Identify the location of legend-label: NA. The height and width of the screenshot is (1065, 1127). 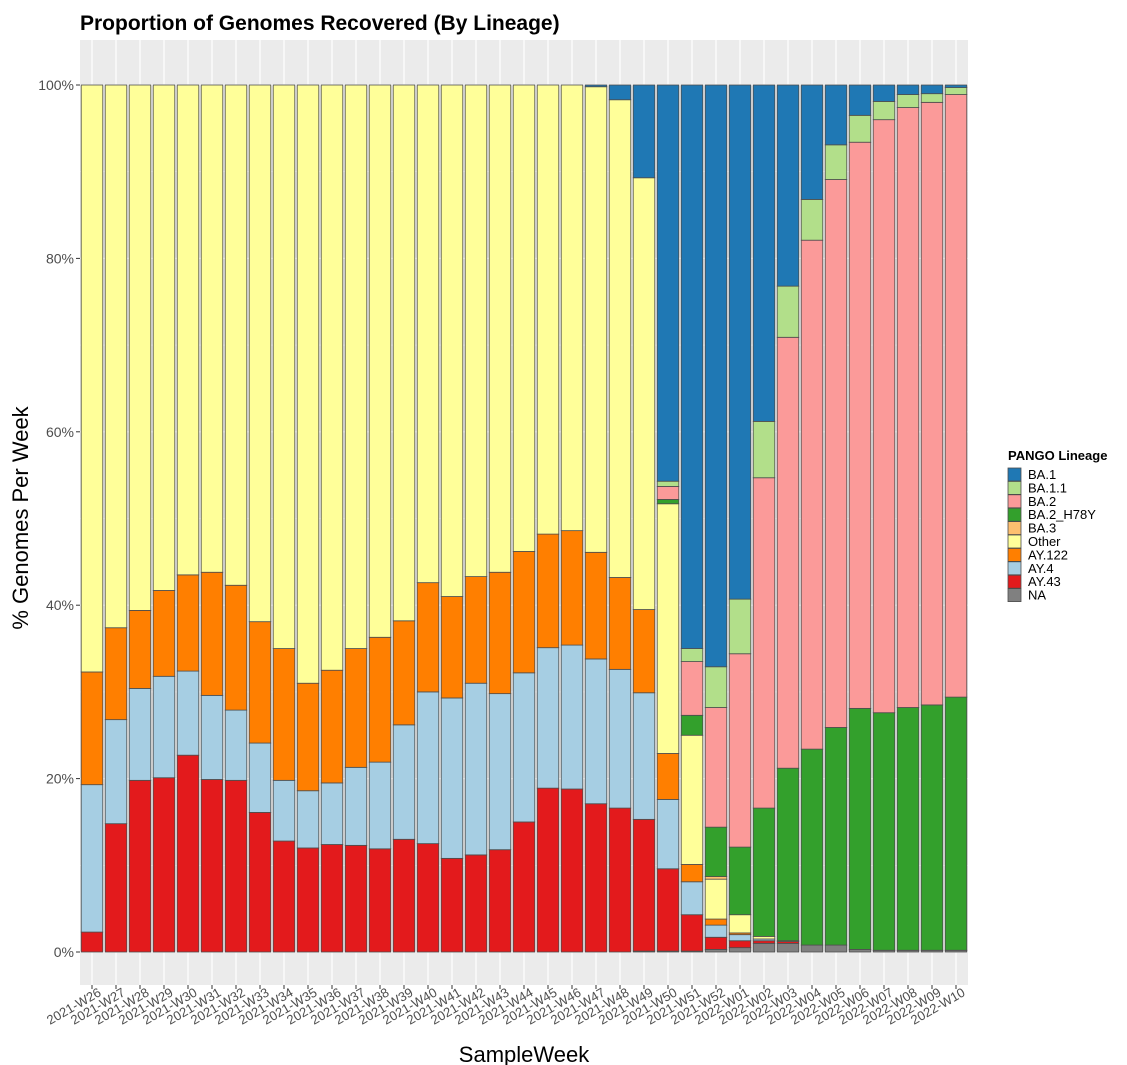
(1037, 595).